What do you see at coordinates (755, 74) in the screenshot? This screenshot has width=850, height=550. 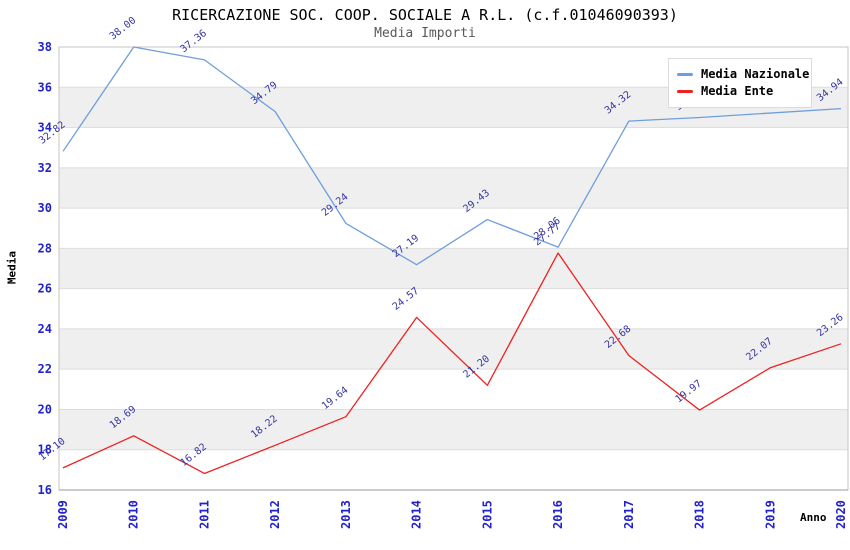 I see `legend-label: Media Nazionale` at bounding box center [755, 74].